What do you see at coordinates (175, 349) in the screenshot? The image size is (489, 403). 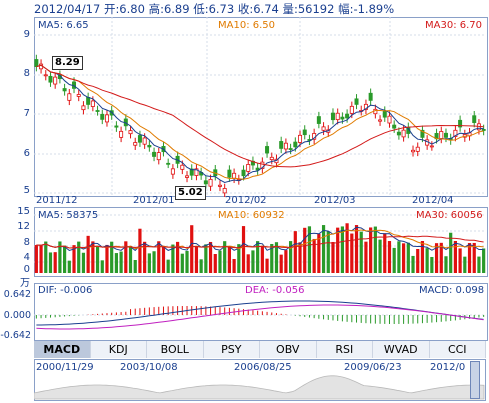 I see `tab-boll: BOLL` at bounding box center [175, 349].